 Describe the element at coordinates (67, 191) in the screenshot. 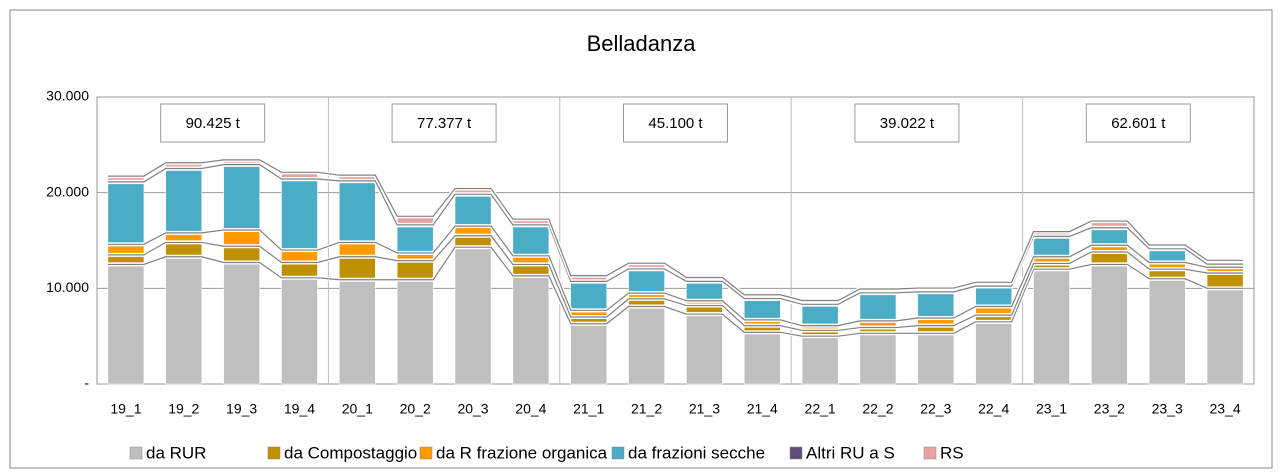

I see `y-tick-label: 20.000` at that location.